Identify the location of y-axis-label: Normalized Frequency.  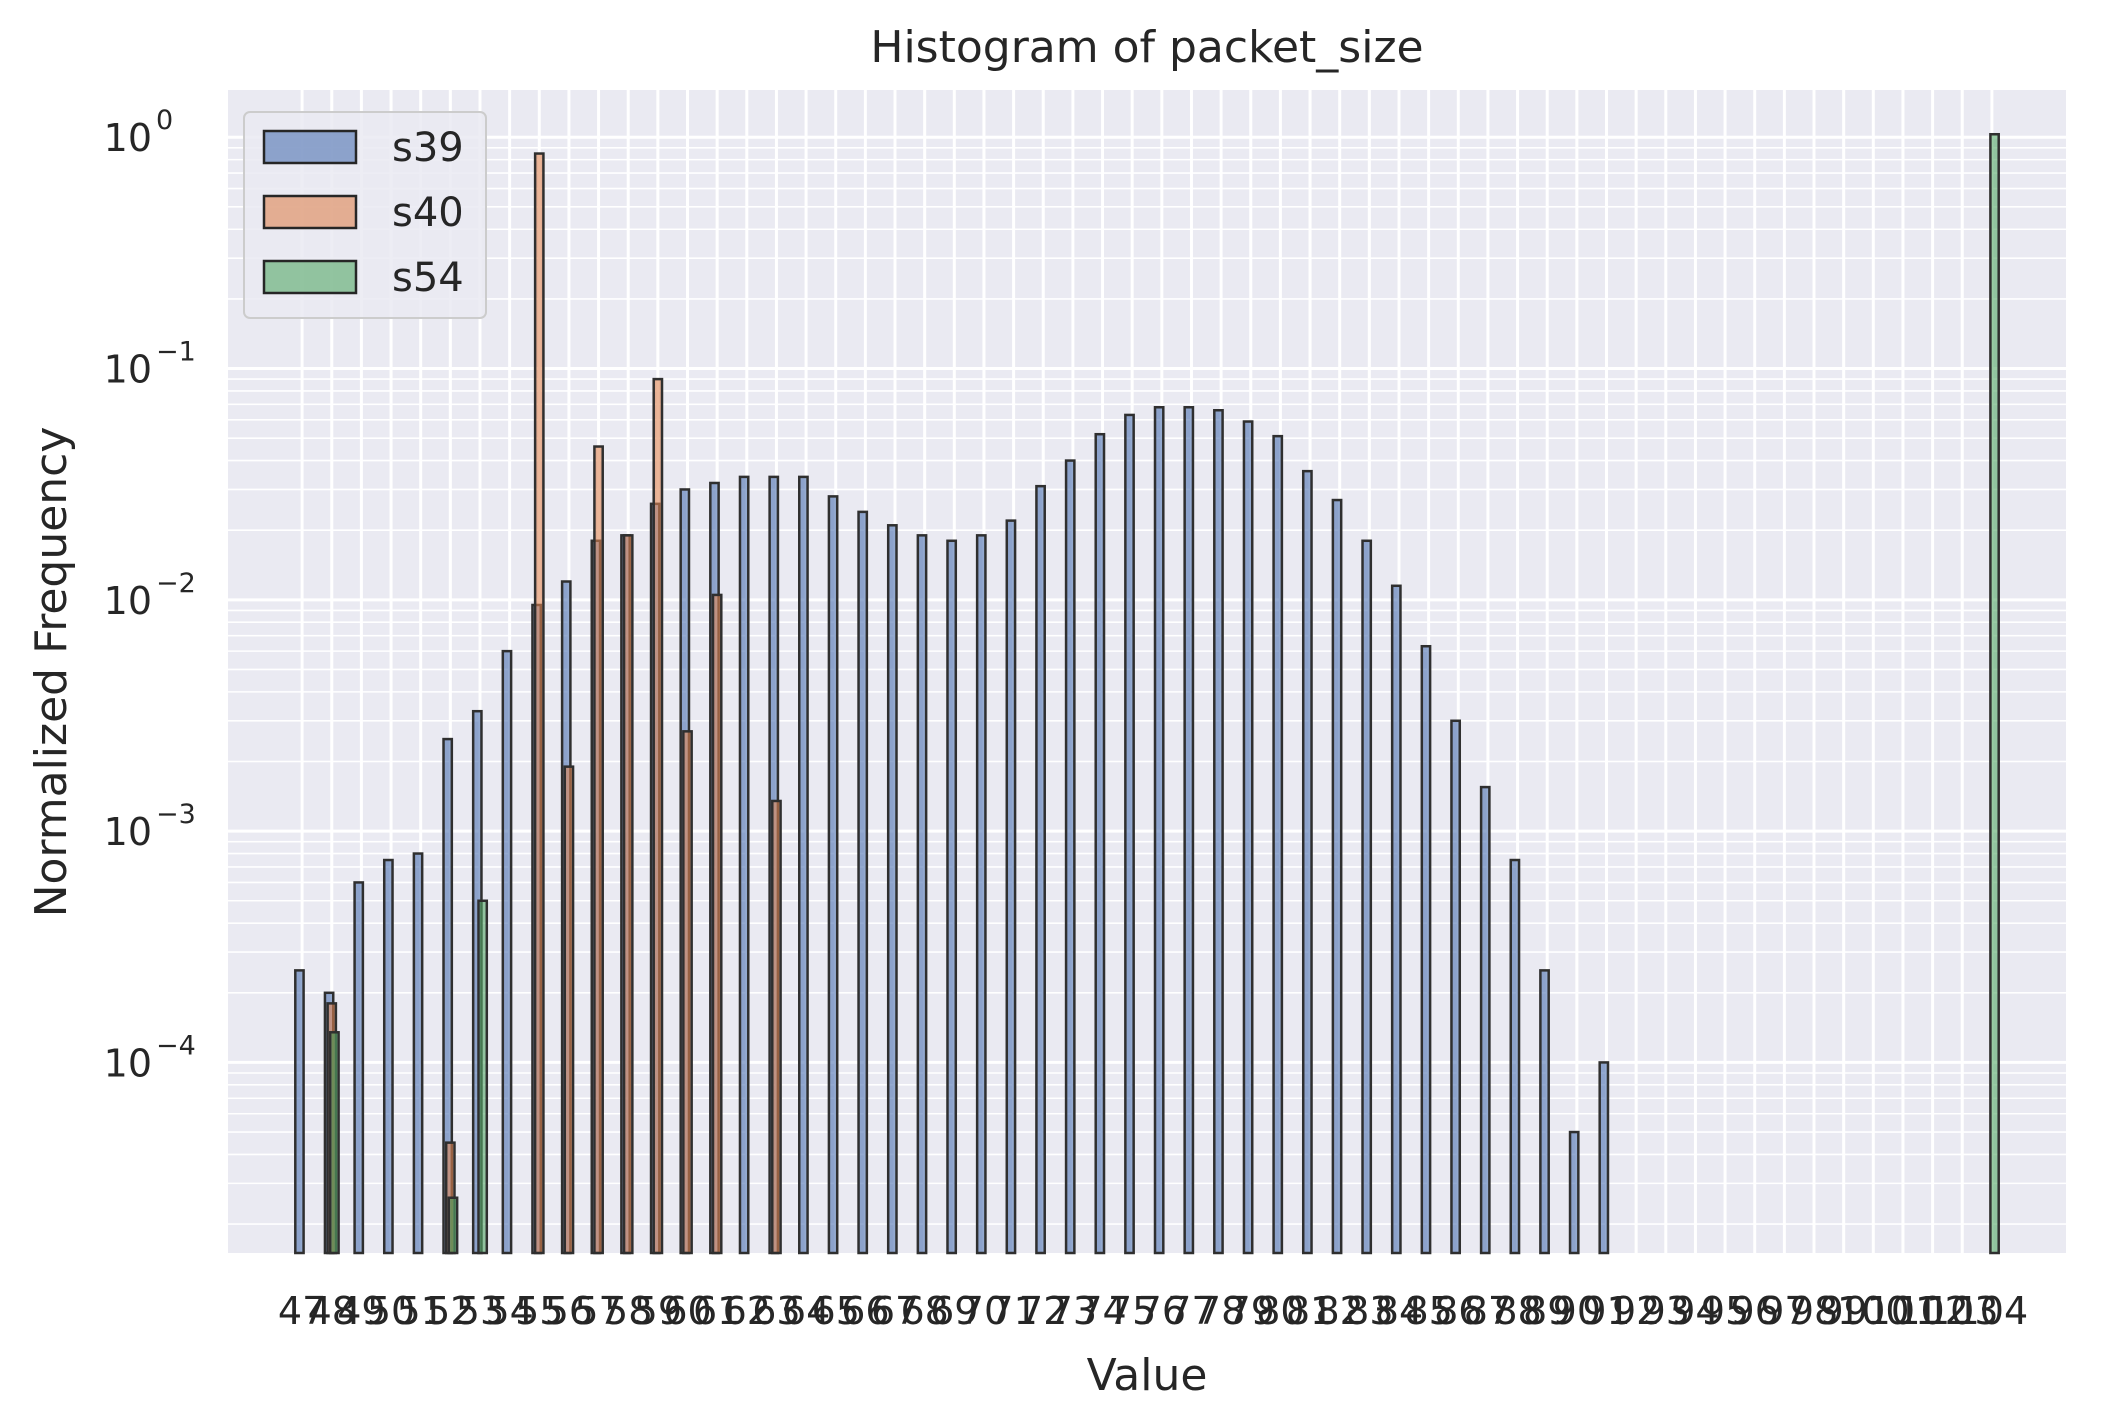
(51, 672).